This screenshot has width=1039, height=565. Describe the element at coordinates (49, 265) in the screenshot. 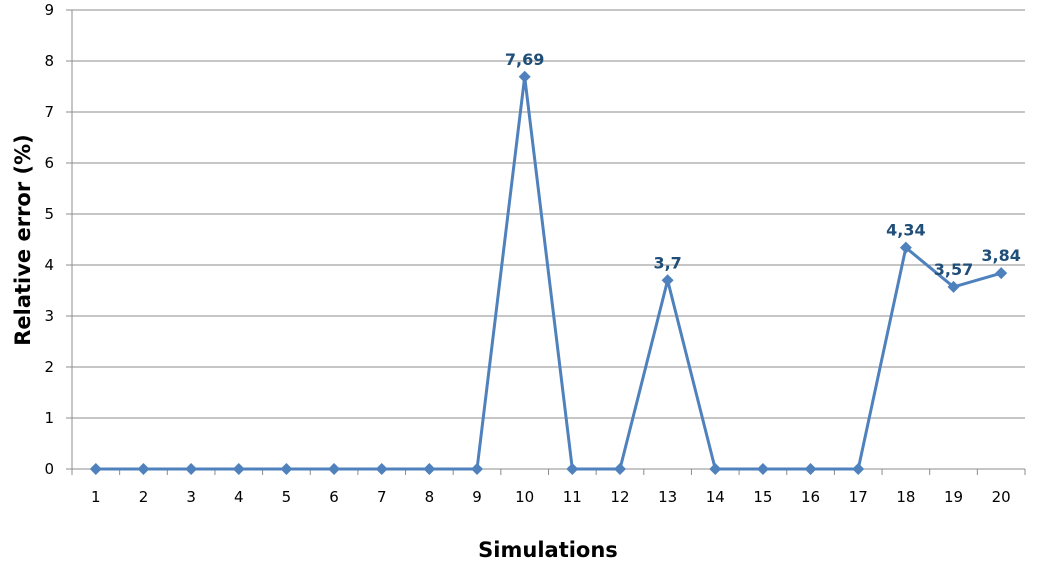

I see `y-tick-label: 4` at that location.